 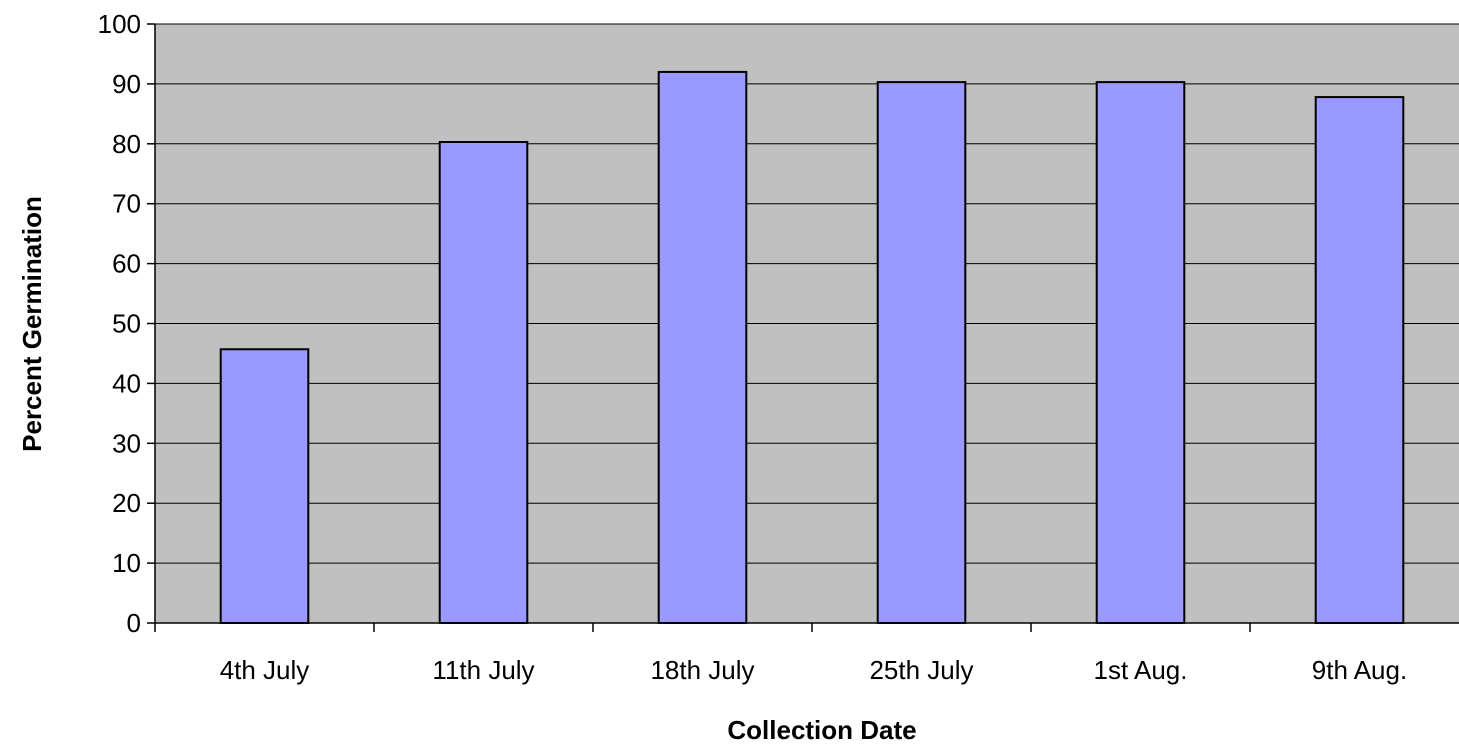 What do you see at coordinates (32, 324) in the screenshot?
I see `y-axis-title: Percent Germination` at bounding box center [32, 324].